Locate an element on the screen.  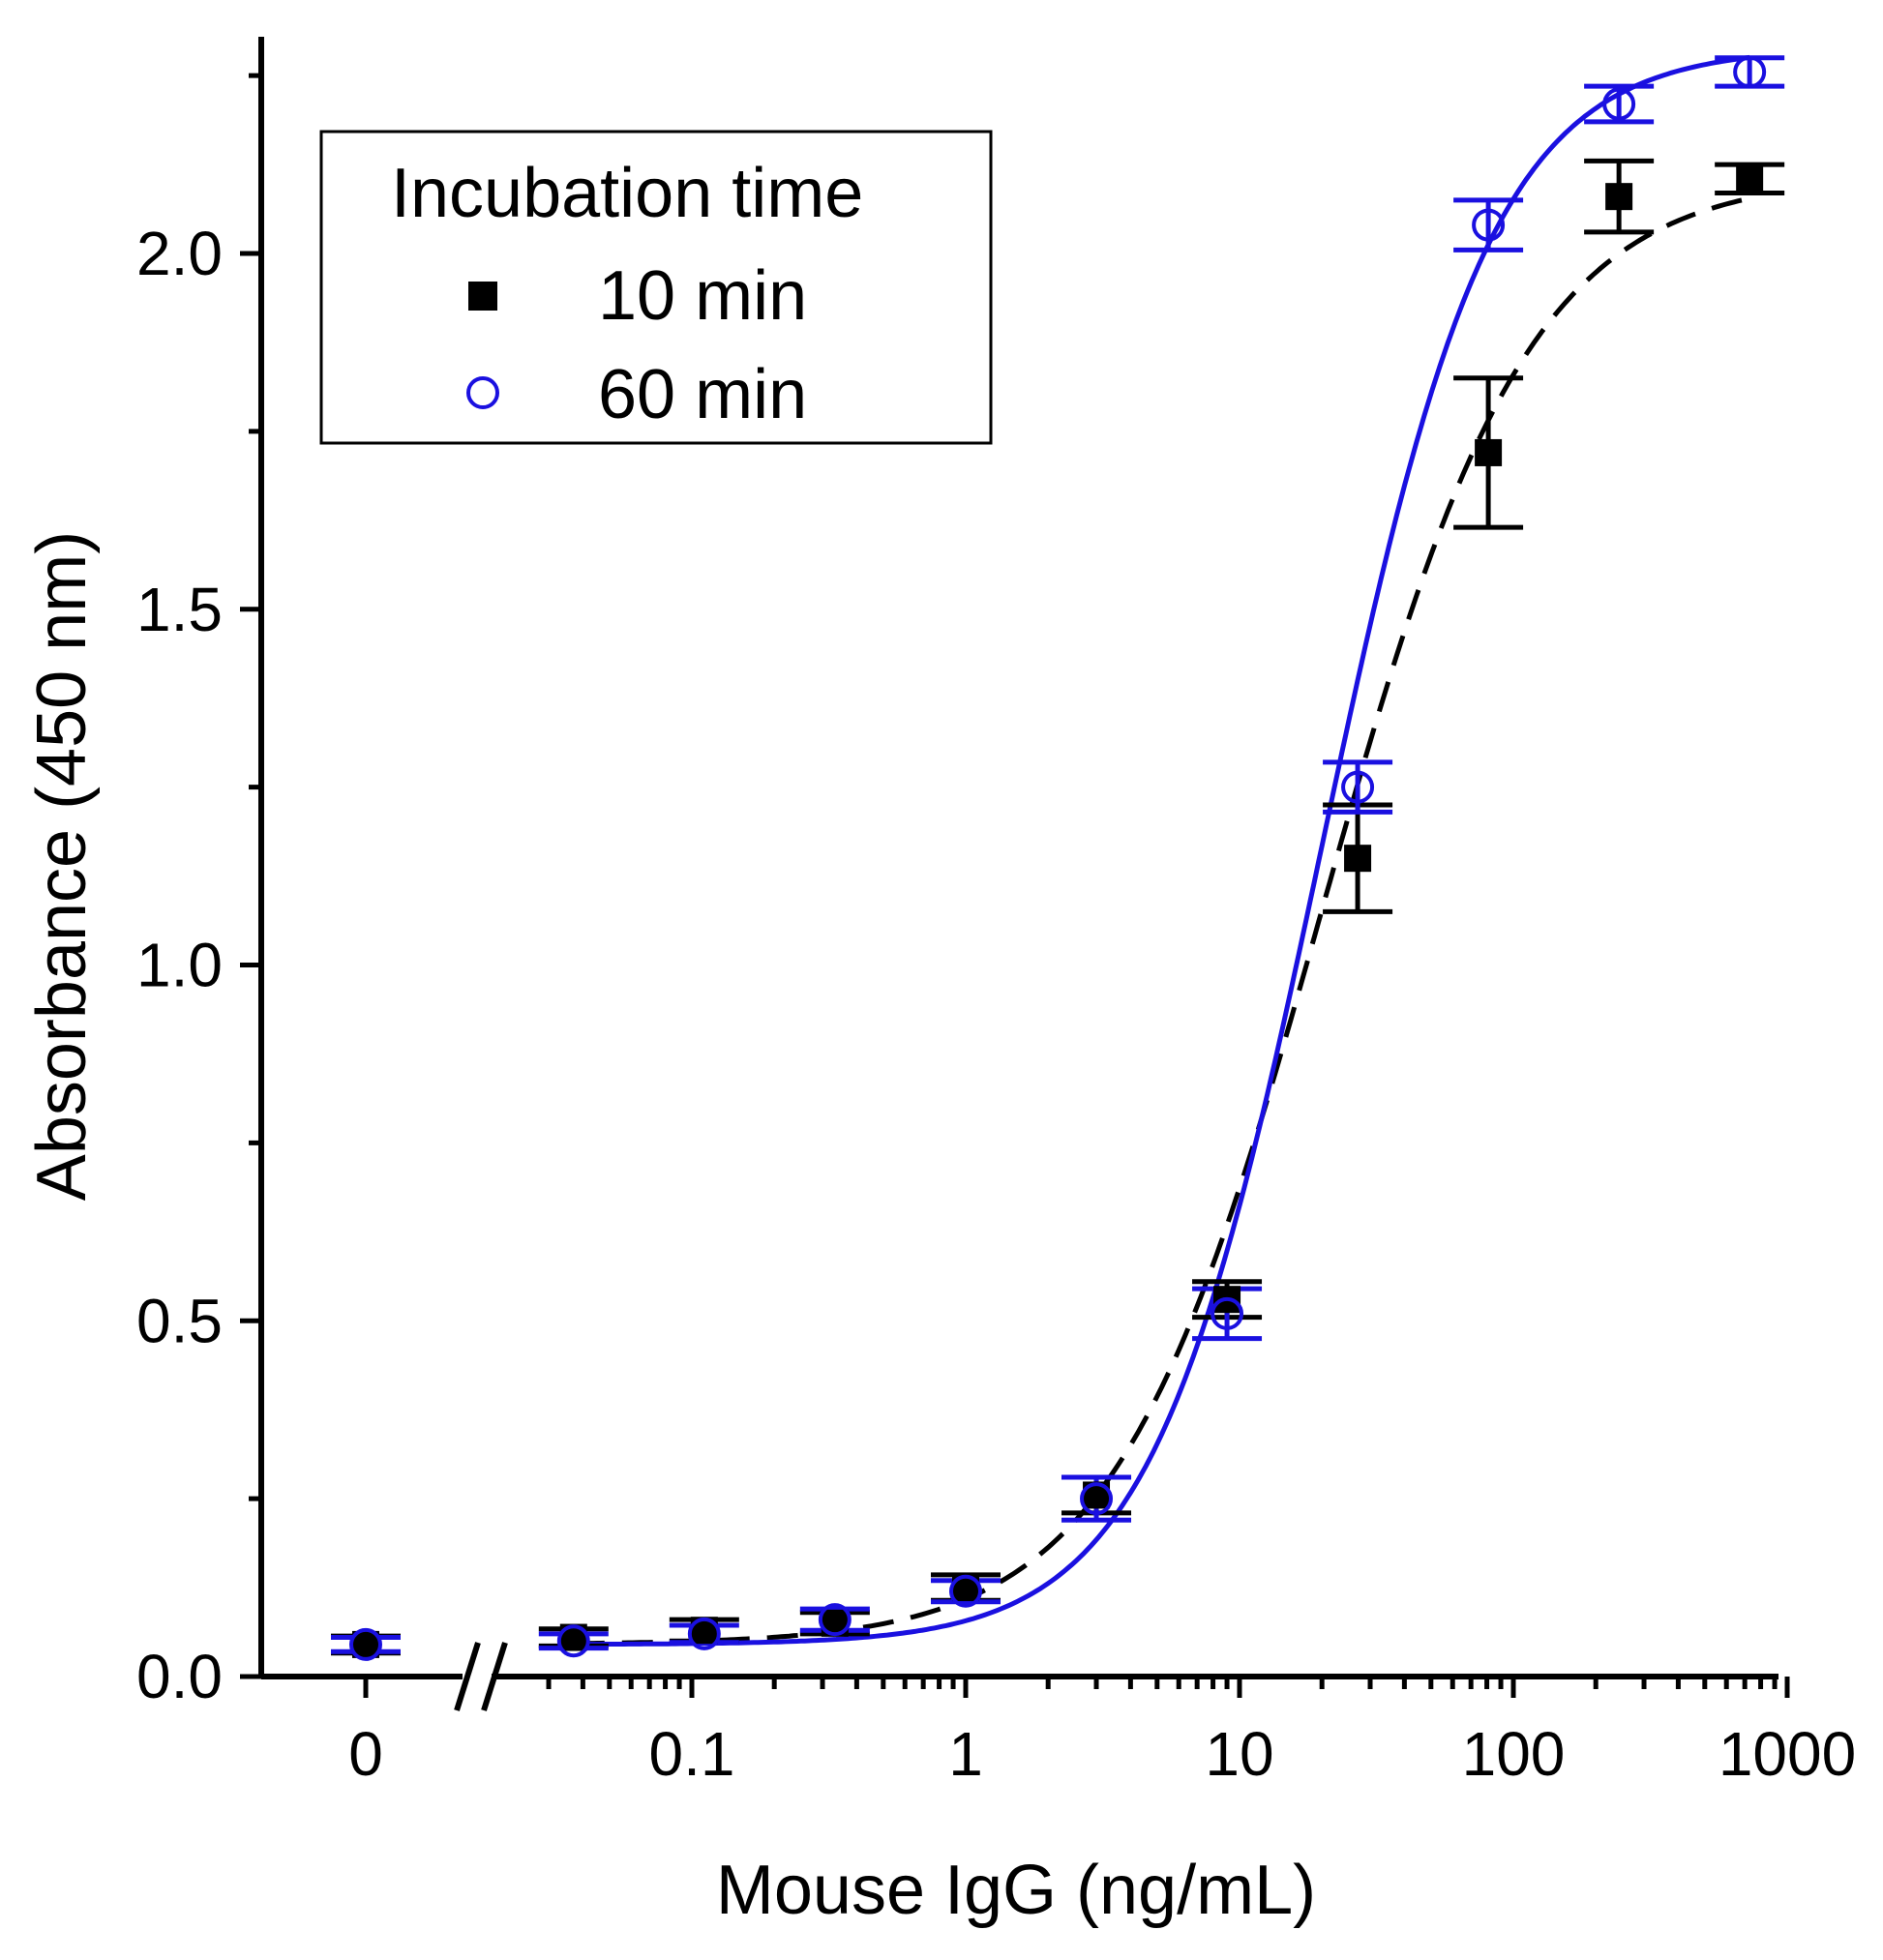
x-tick-label: 1000 is located at coordinates (1787, 1754).